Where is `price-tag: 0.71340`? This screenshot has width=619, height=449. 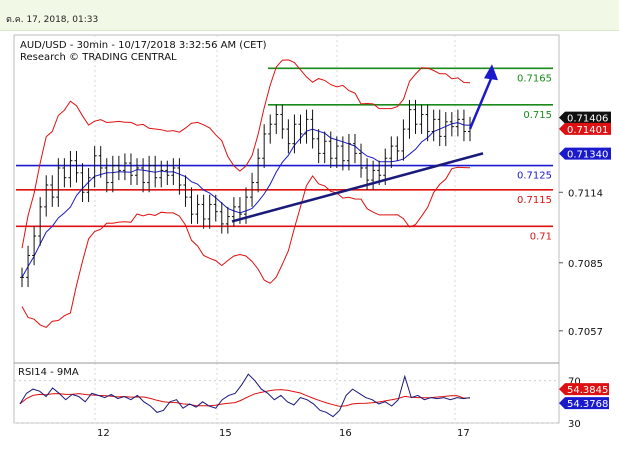
price-tag: 0.71340 is located at coordinates (585, 154).